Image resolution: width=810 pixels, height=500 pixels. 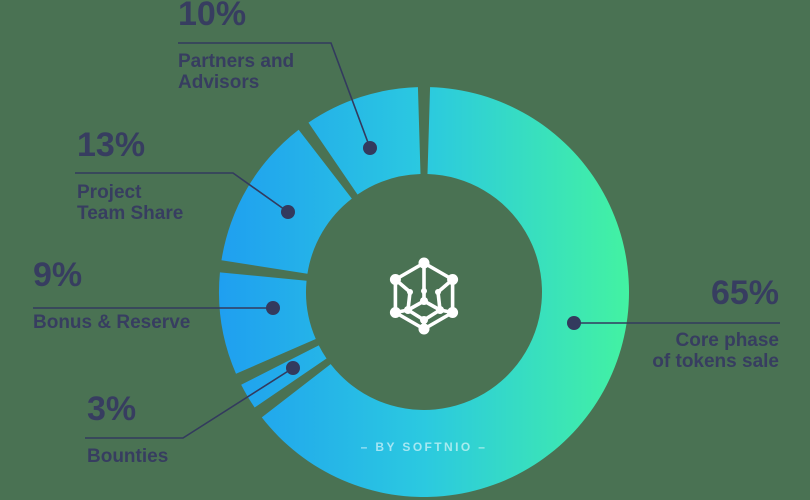 I want to click on label-core-phase: 65% Core phase of tokens sale, so click(x=715, y=323).